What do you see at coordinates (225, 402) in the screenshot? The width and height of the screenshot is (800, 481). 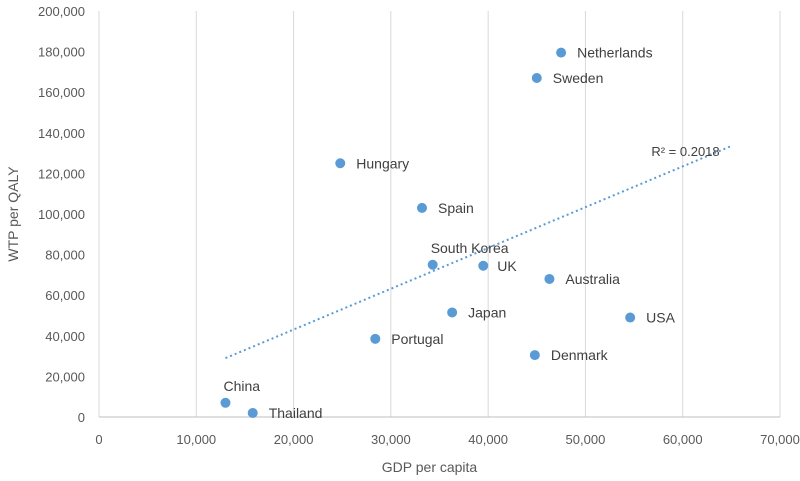 I see `data-point-china` at bounding box center [225, 402].